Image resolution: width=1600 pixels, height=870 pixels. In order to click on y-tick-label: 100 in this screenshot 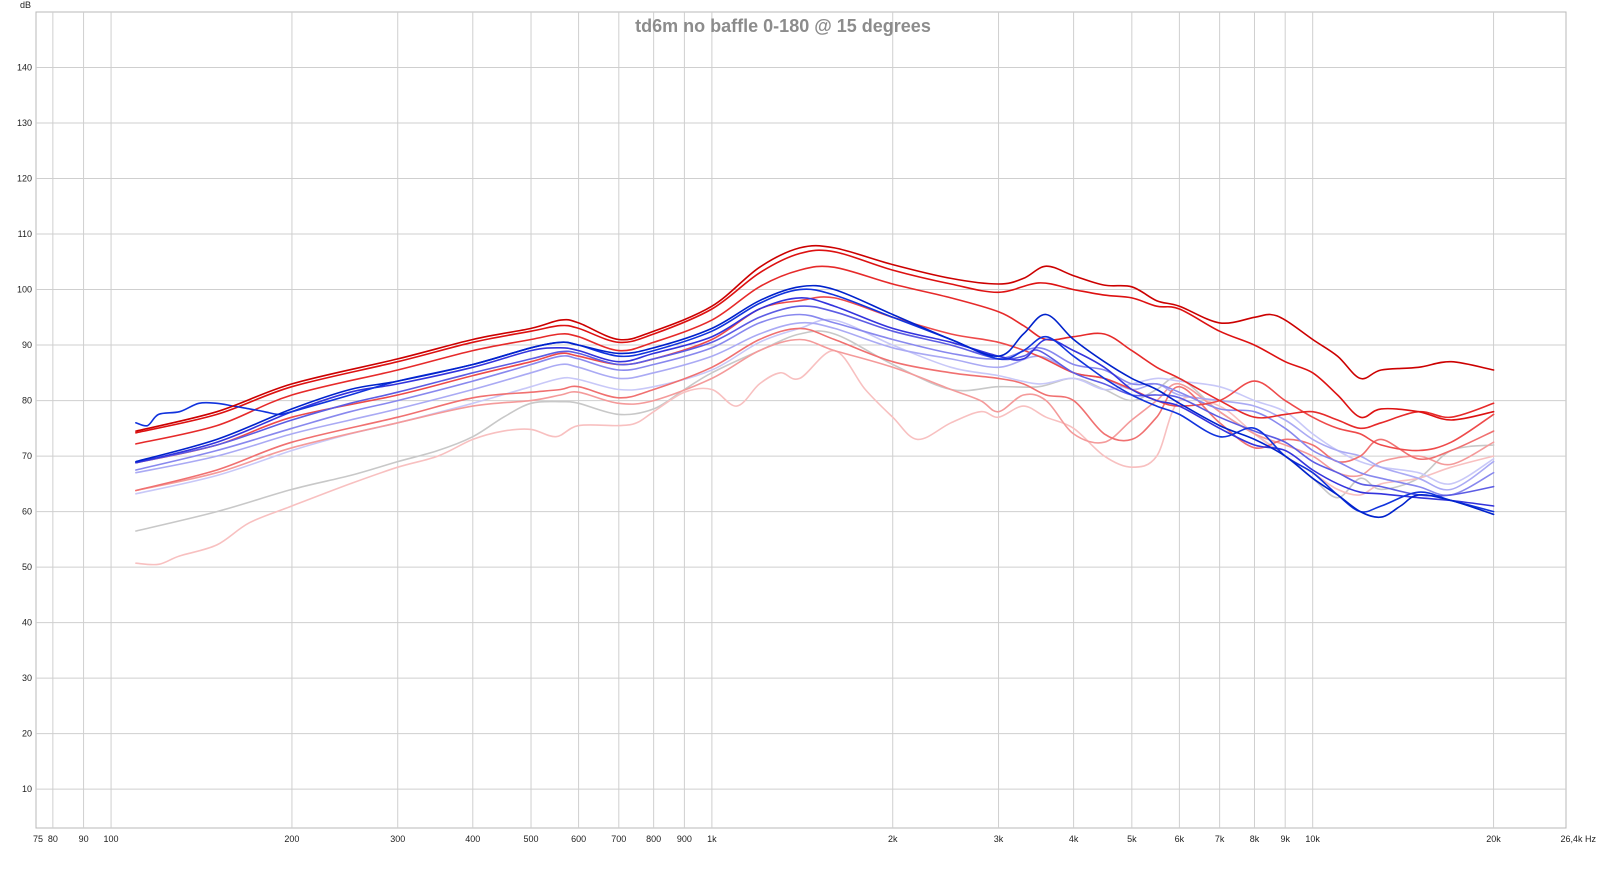, I will do `click(24, 290)`.